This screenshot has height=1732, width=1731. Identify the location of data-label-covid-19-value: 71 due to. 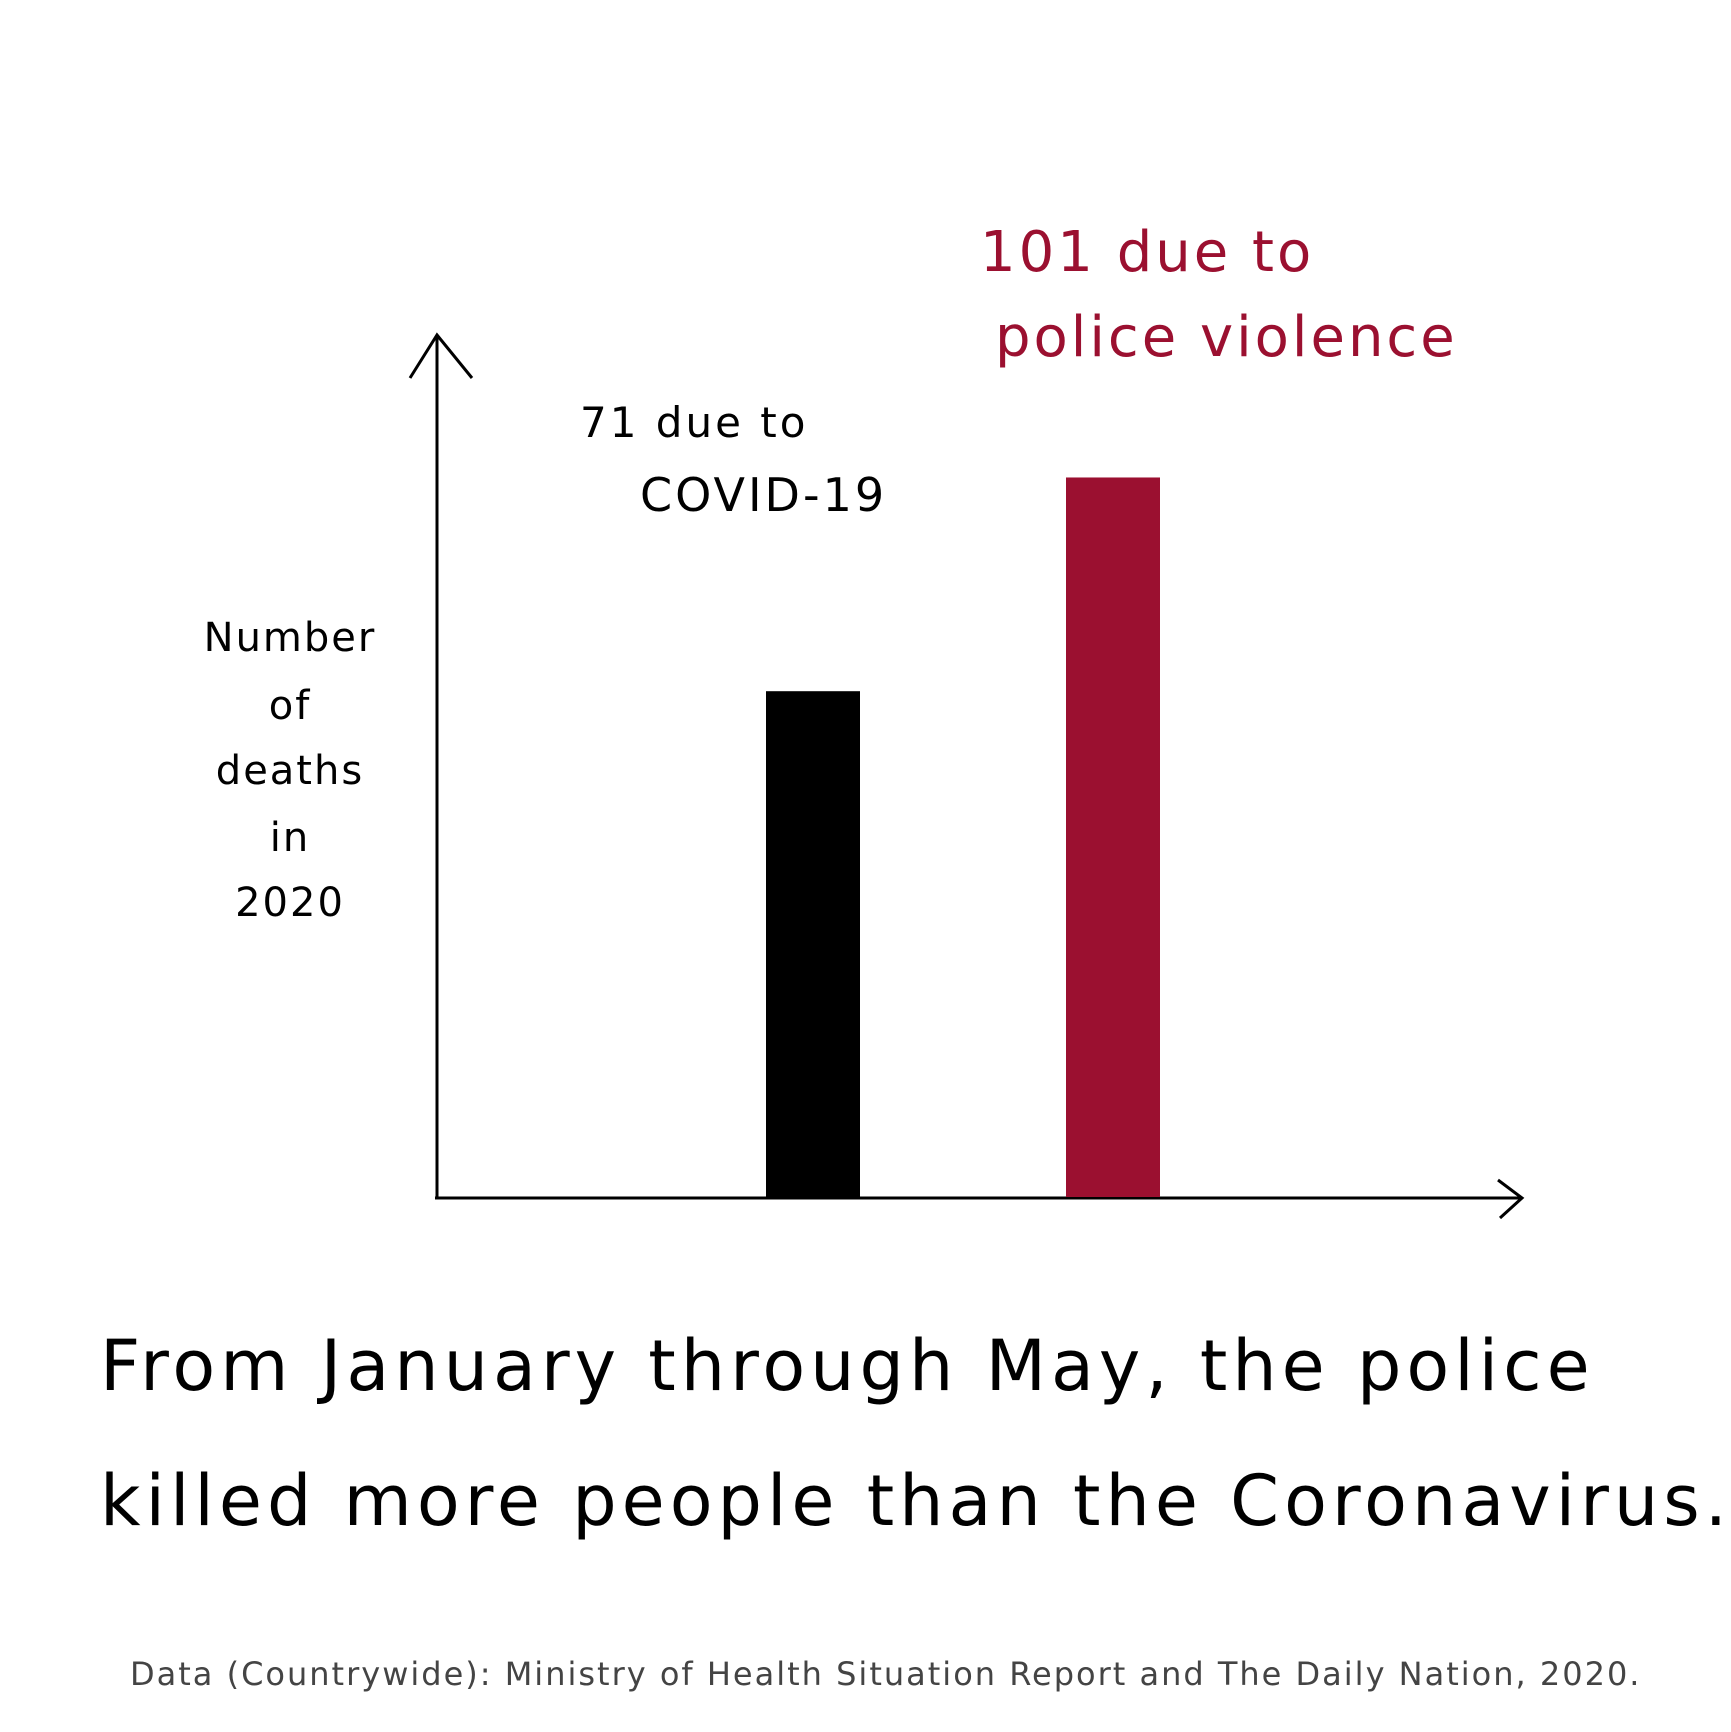
(694, 422).